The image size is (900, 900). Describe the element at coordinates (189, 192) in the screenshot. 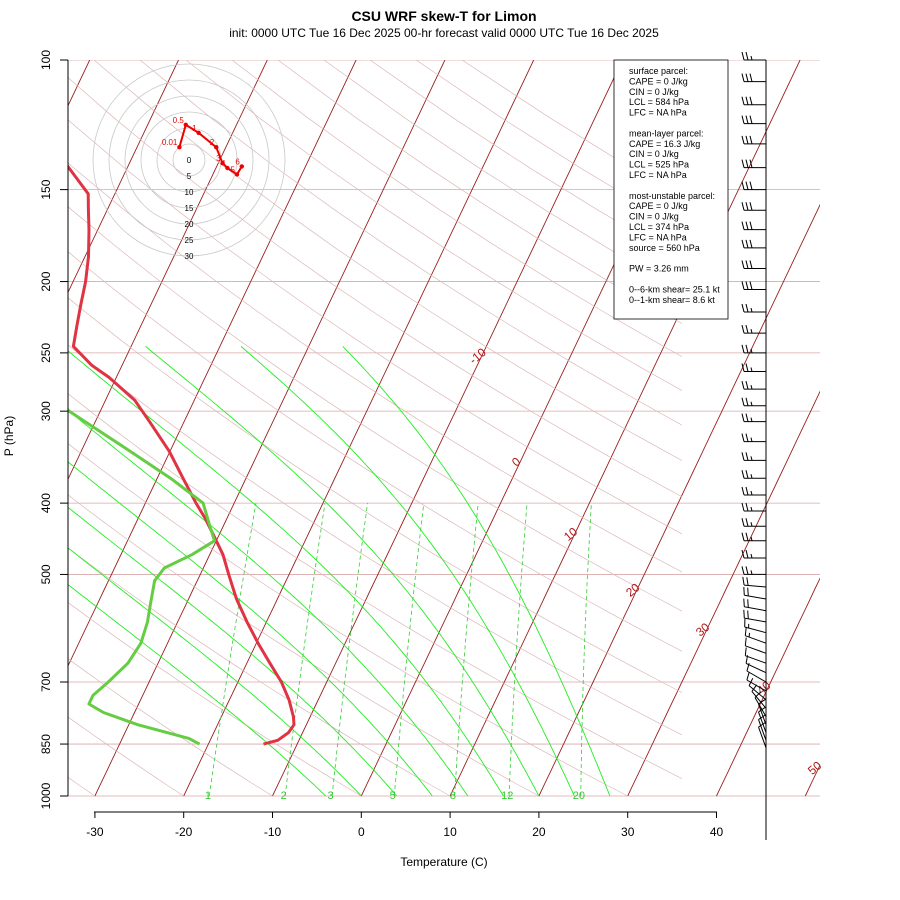

I see `hodograph-ring-label: 10` at that location.